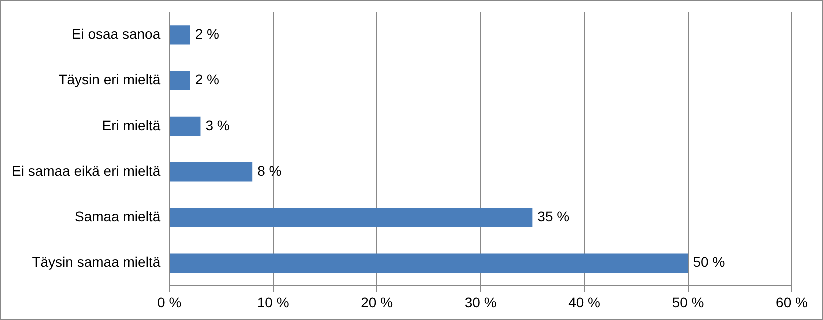  I want to click on y-tick-label: Täysin eri mieltä, so click(109, 80).